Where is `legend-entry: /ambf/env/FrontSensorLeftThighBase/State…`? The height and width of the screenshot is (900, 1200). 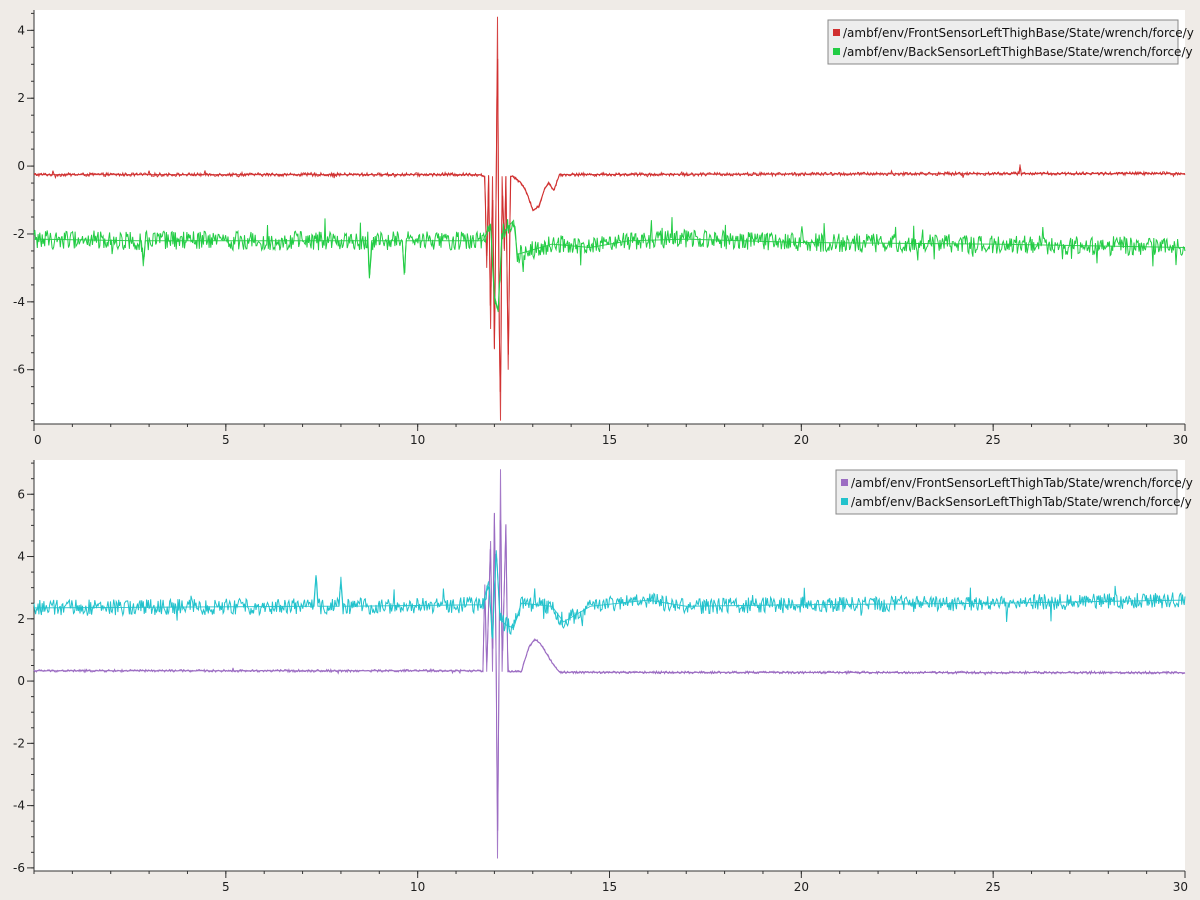 legend-entry: /ambf/env/FrontSensorLeftThighBase/State… is located at coordinates (1018, 33).